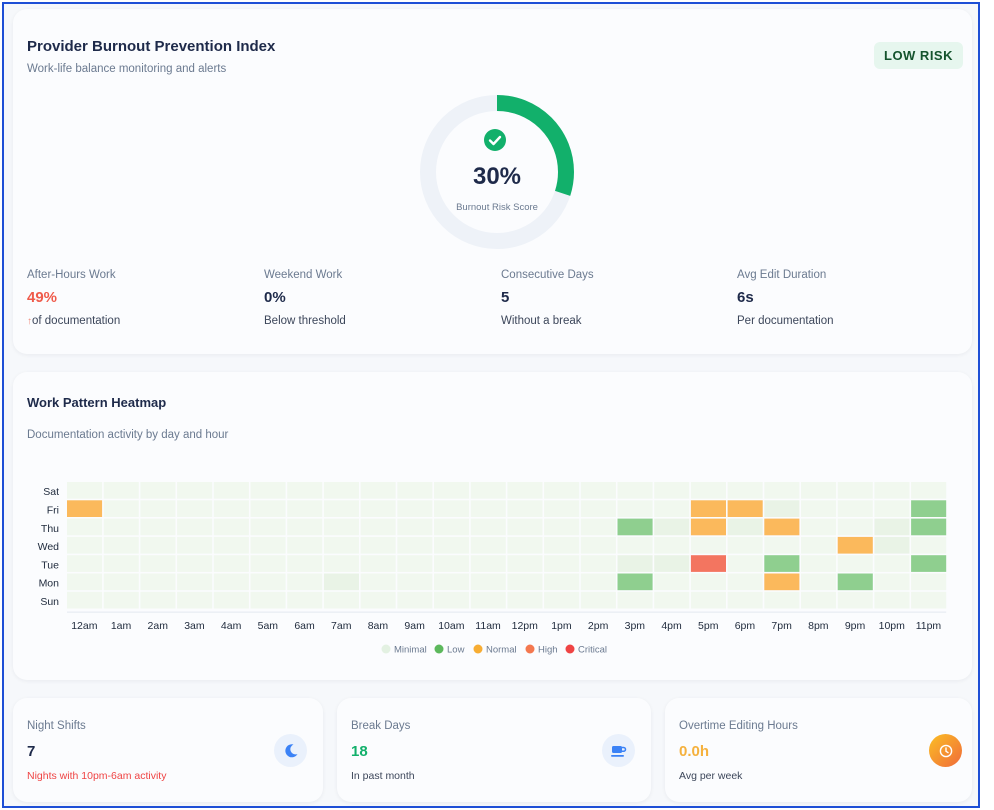  Describe the element at coordinates (56, 726) in the screenshot. I see `night-shifts-label: Night Shifts` at that location.